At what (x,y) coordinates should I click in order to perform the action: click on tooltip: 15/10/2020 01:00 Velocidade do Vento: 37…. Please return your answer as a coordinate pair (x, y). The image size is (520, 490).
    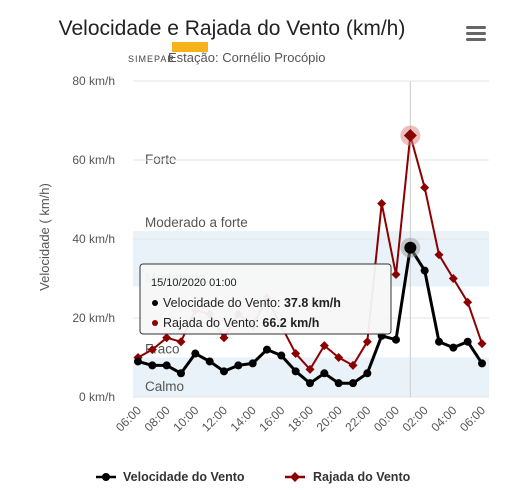
    Looking at the image, I should click on (265, 299).